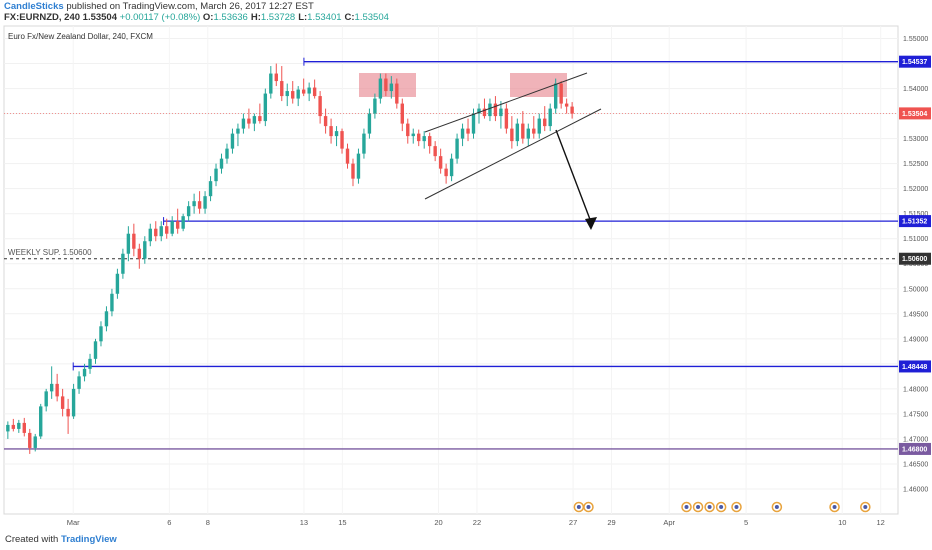 Image resolution: width=932 pixels, height=550 pixels. What do you see at coordinates (513, 151) in the screenshot?
I see `drawings` at bounding box center [513, 151].